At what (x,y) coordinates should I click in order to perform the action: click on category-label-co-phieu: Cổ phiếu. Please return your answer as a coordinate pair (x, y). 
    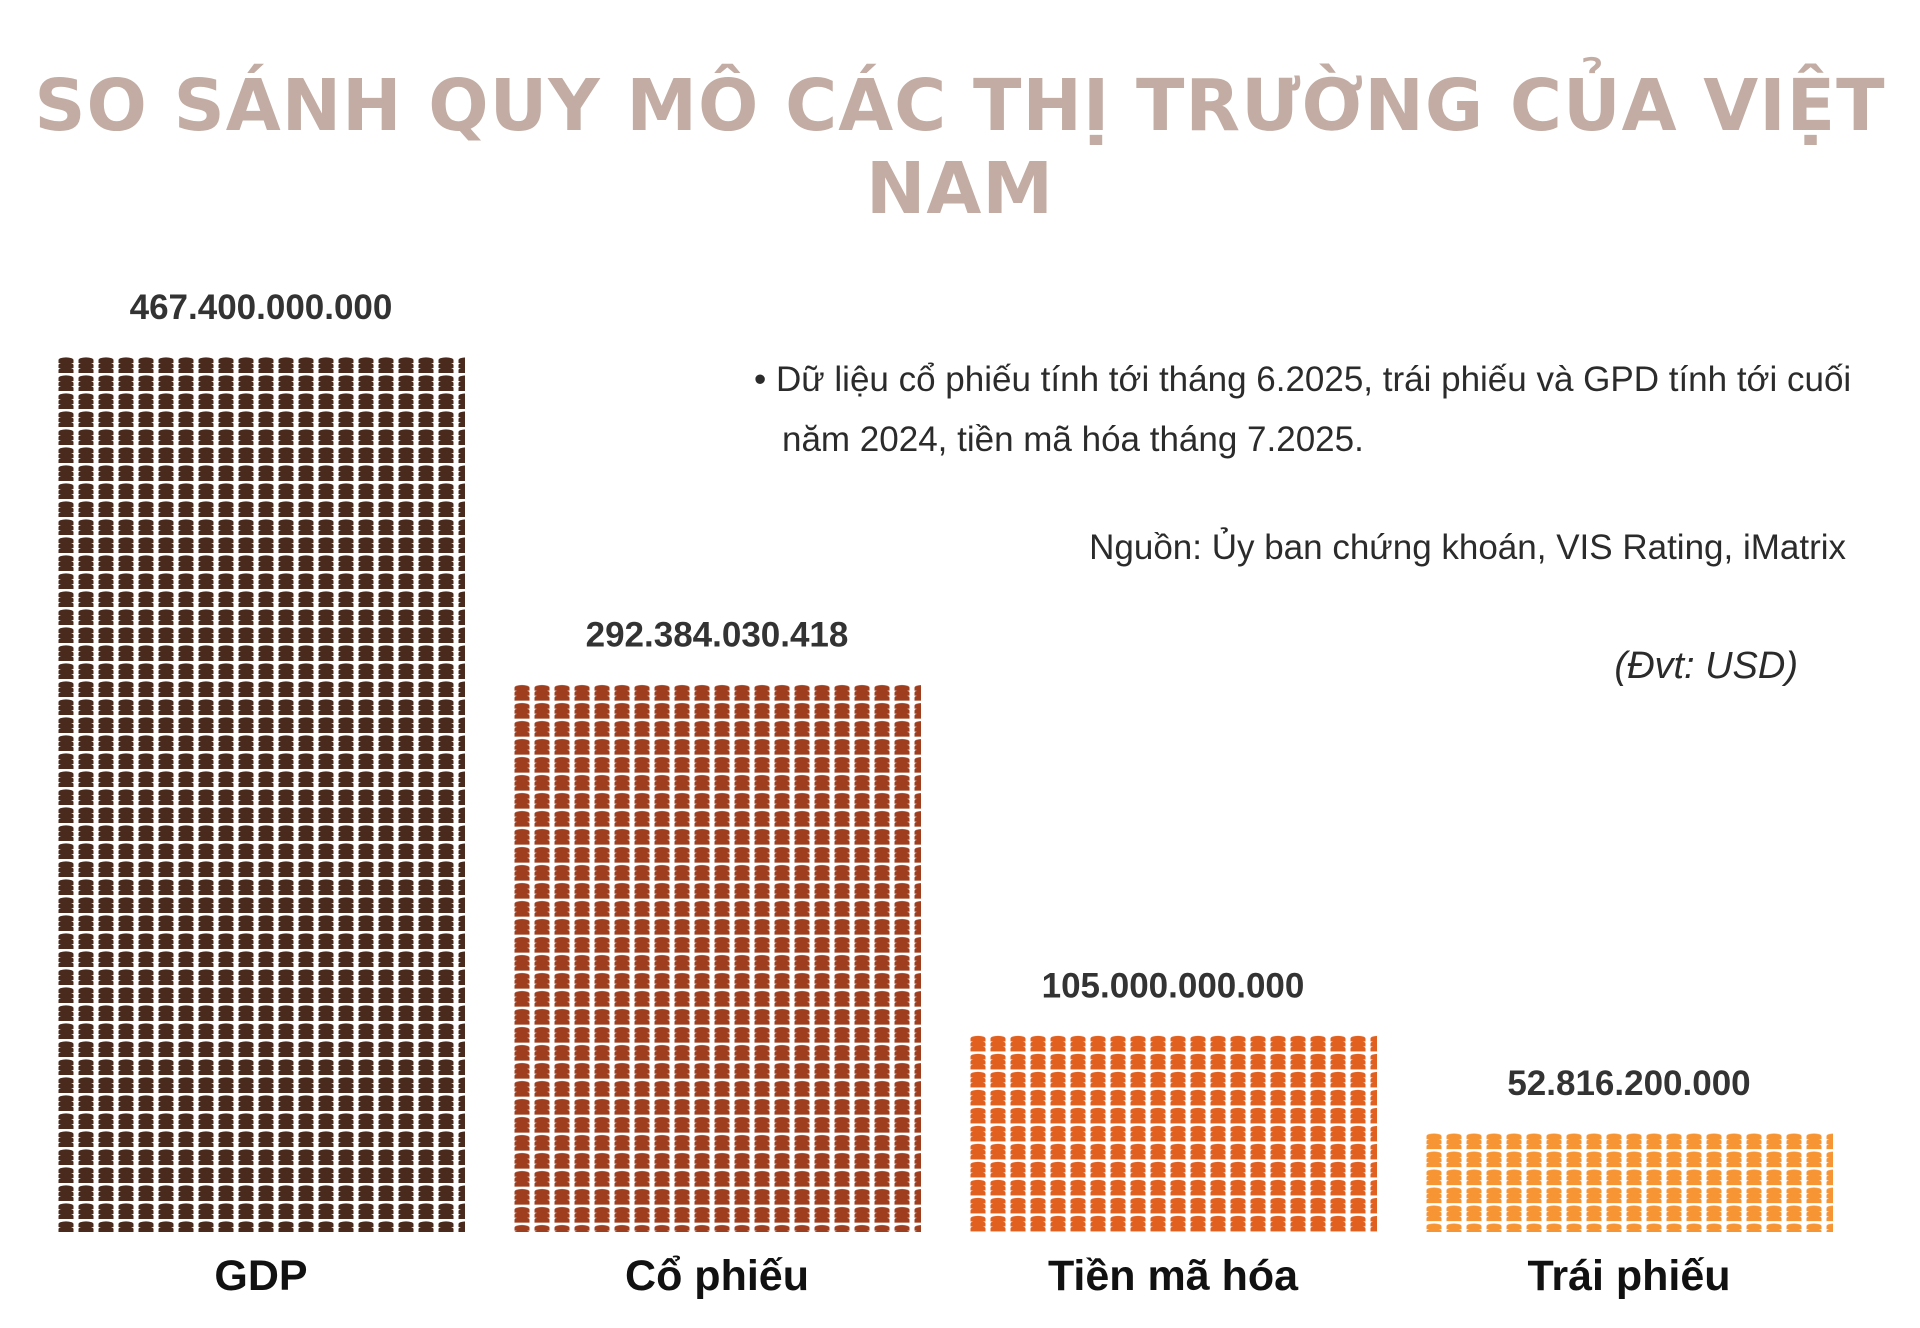
    Looking at the image, I should click on (717, 1276).